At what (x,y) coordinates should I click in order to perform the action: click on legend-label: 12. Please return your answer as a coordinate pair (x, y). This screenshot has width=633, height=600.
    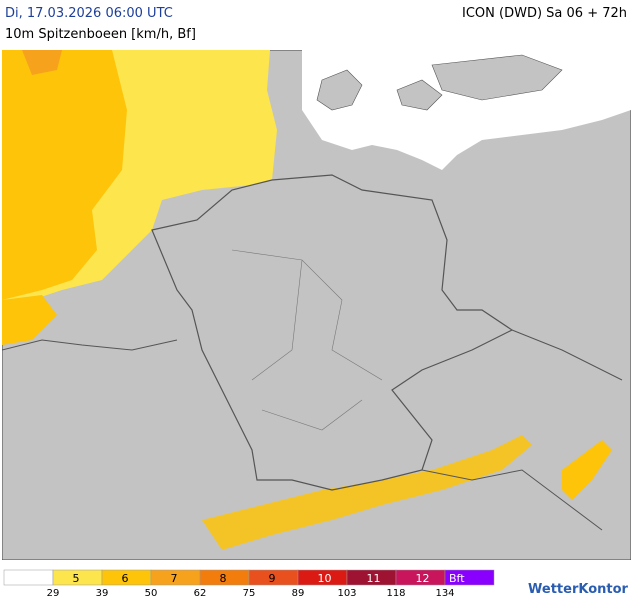
    Looking at the image, I should click on (423, 578).